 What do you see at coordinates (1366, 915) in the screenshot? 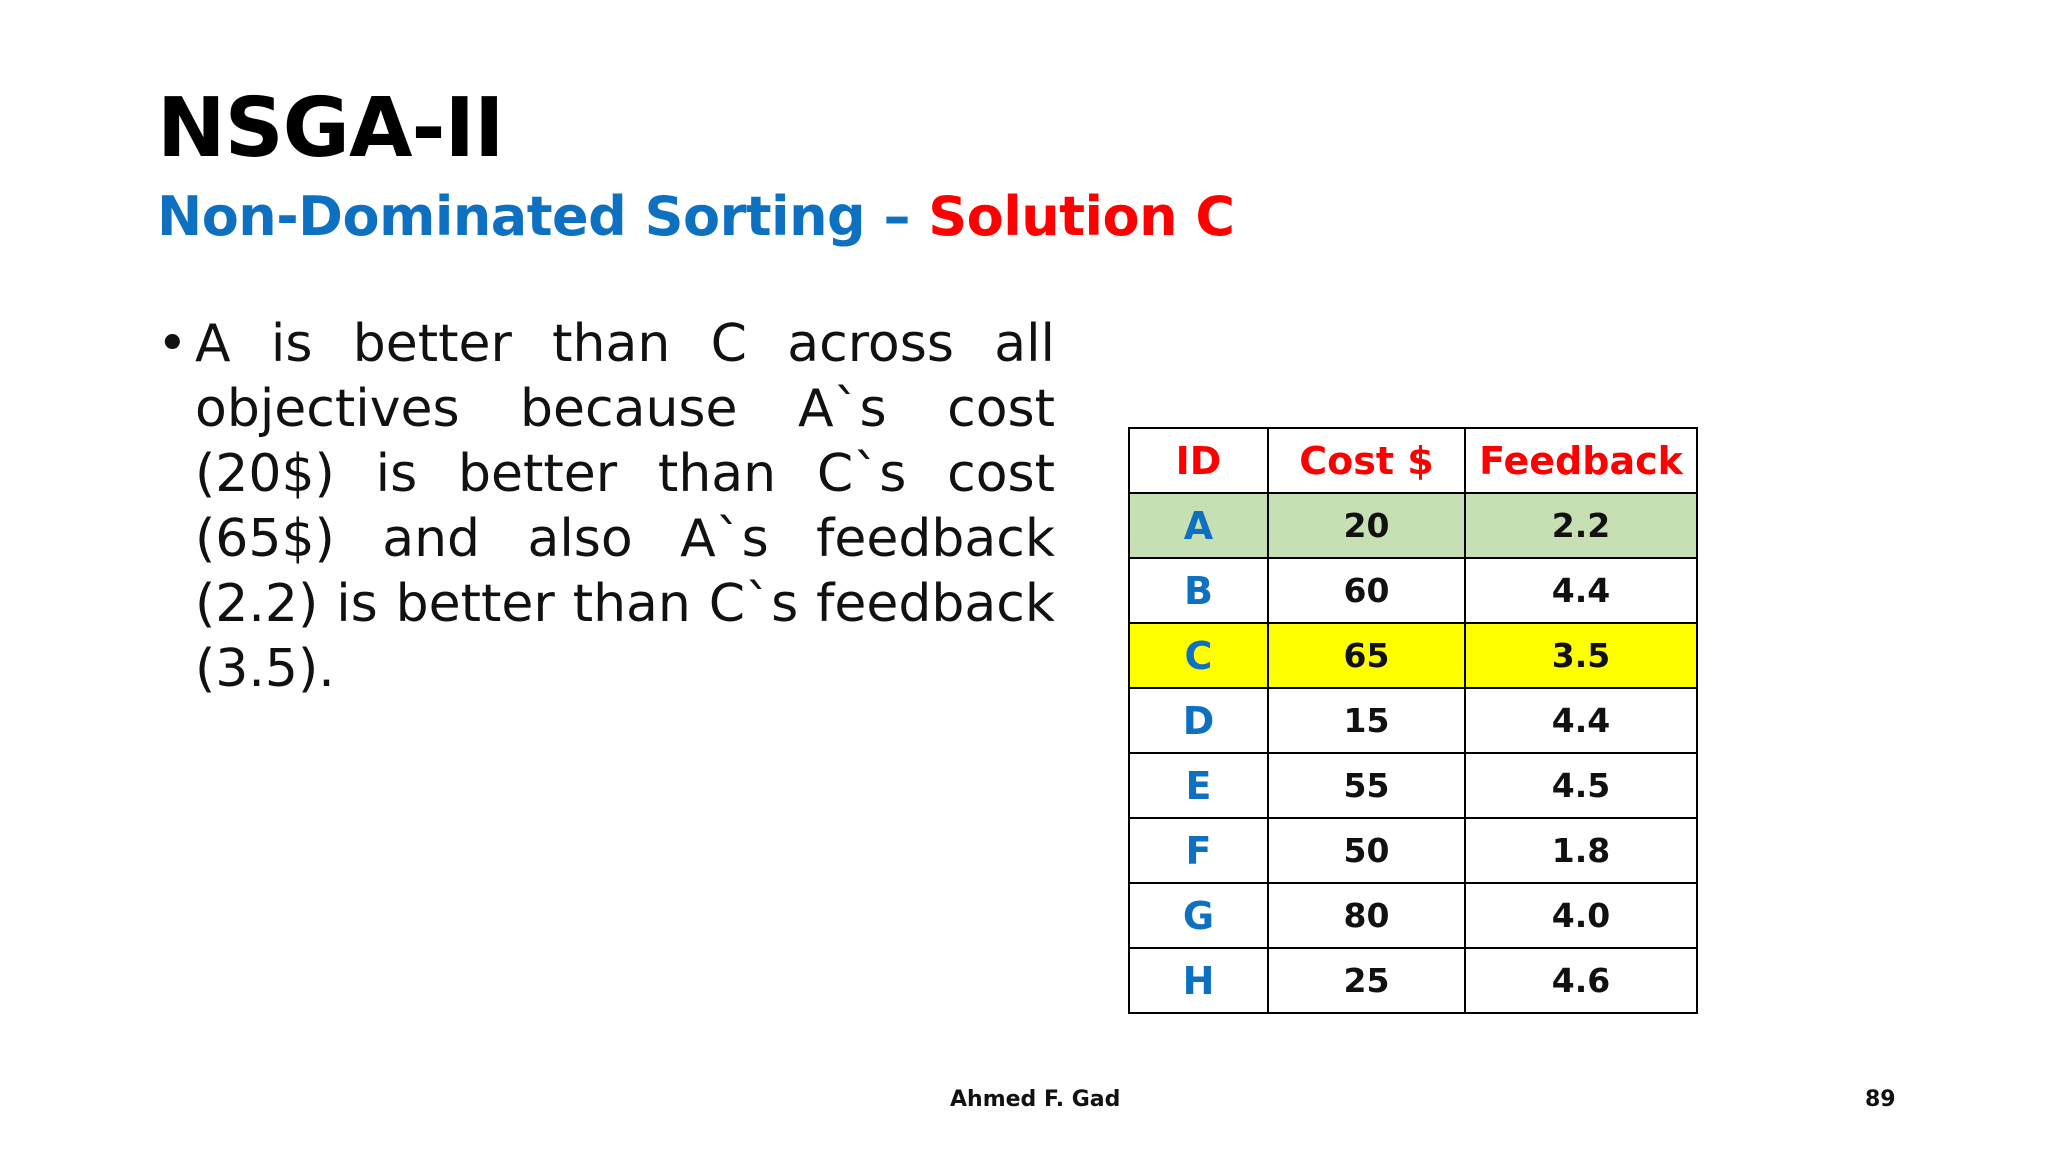
I see `cell-cost: 80` at bounding box center [1366, 915].